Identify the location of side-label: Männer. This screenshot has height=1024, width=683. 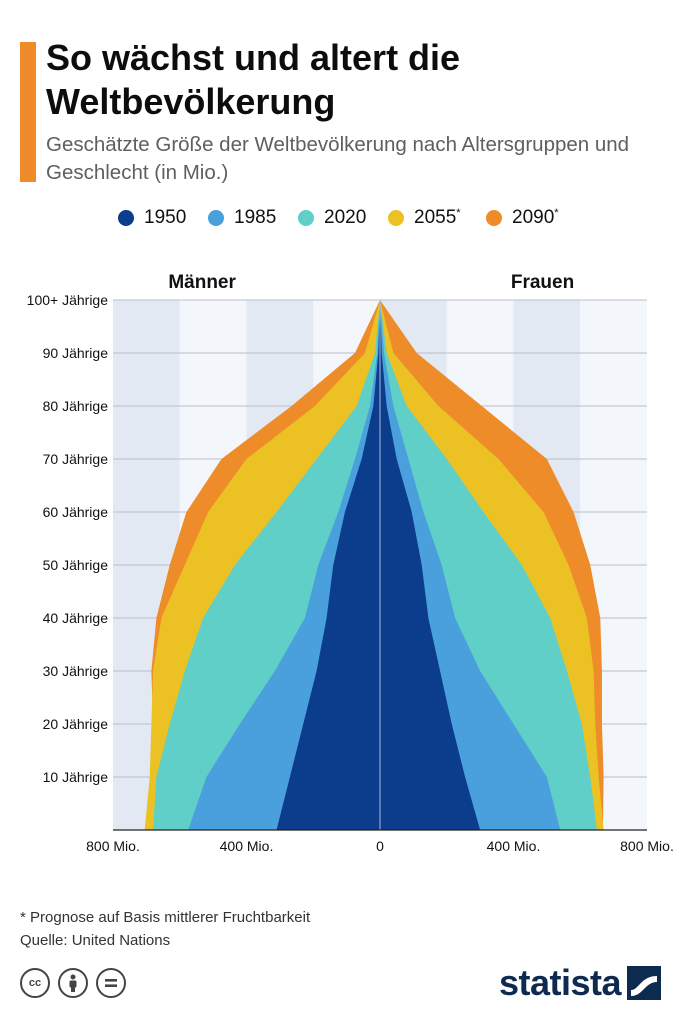
(202, 282).